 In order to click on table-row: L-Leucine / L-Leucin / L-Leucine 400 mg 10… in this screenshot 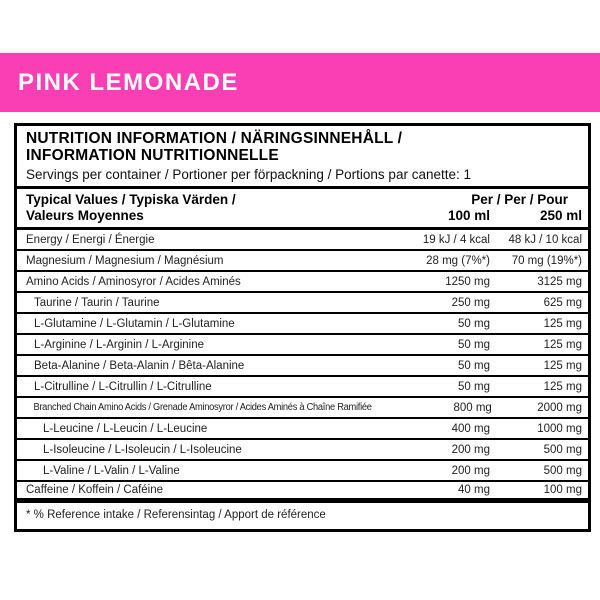, I will do `click(302, 429)`.